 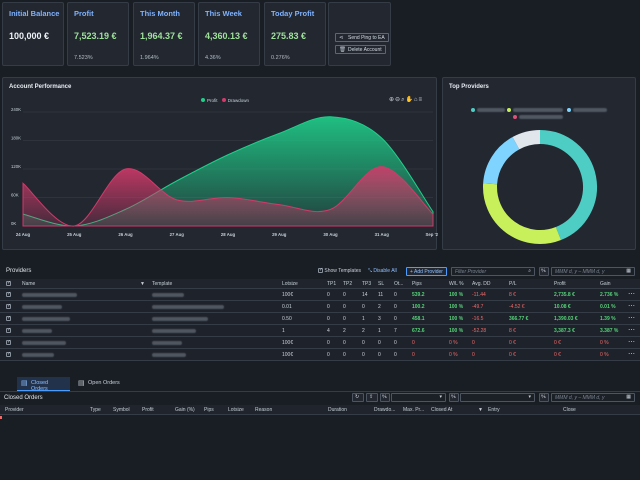 What do you see at coordinates (426, 271) in the screenshot?
I see `add-provider-button: + Add Provider` at bounding box center [426, 271].